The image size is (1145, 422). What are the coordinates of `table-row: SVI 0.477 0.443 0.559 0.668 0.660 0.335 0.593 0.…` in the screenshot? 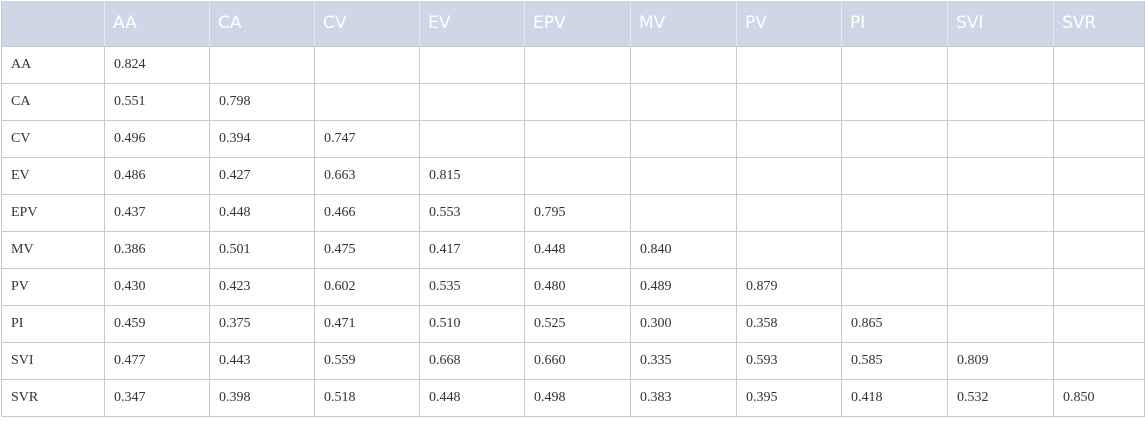 It's located at (573, 360).